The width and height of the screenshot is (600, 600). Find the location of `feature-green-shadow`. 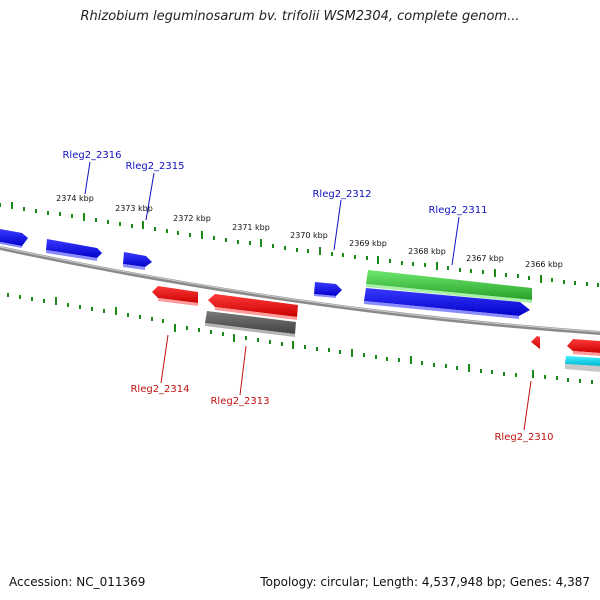

feature-green-shadow is located at coordinates (449, 293).